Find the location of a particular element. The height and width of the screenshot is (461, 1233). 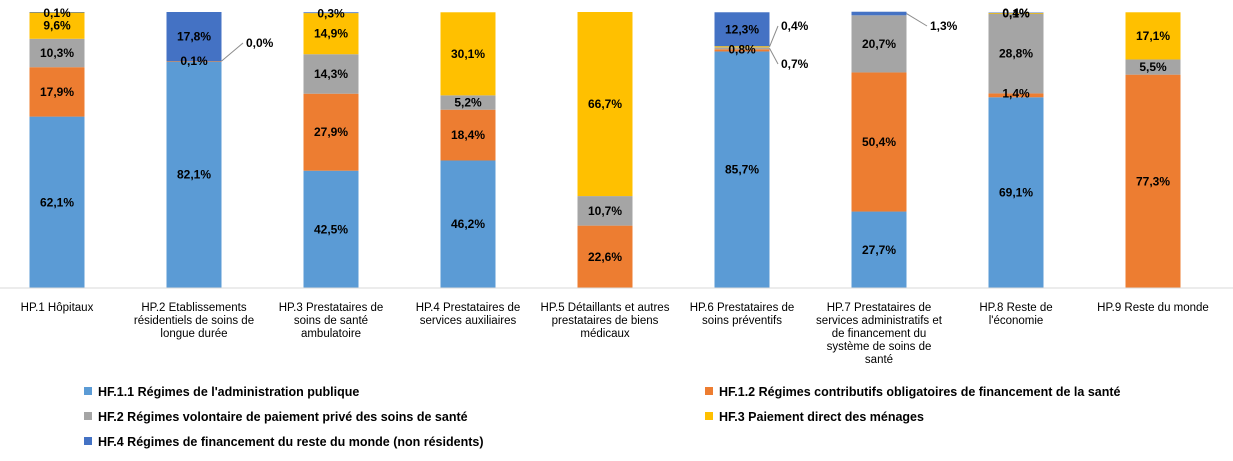

data-label: 69,1% is located at coordinates (1016, 193).